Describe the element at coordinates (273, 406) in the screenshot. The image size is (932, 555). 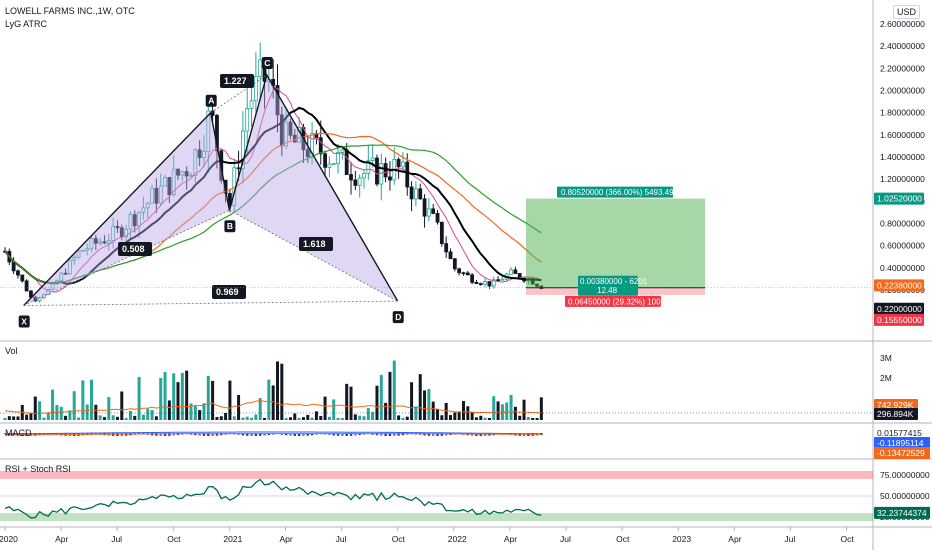
I see `volume-ma-line` at that location.